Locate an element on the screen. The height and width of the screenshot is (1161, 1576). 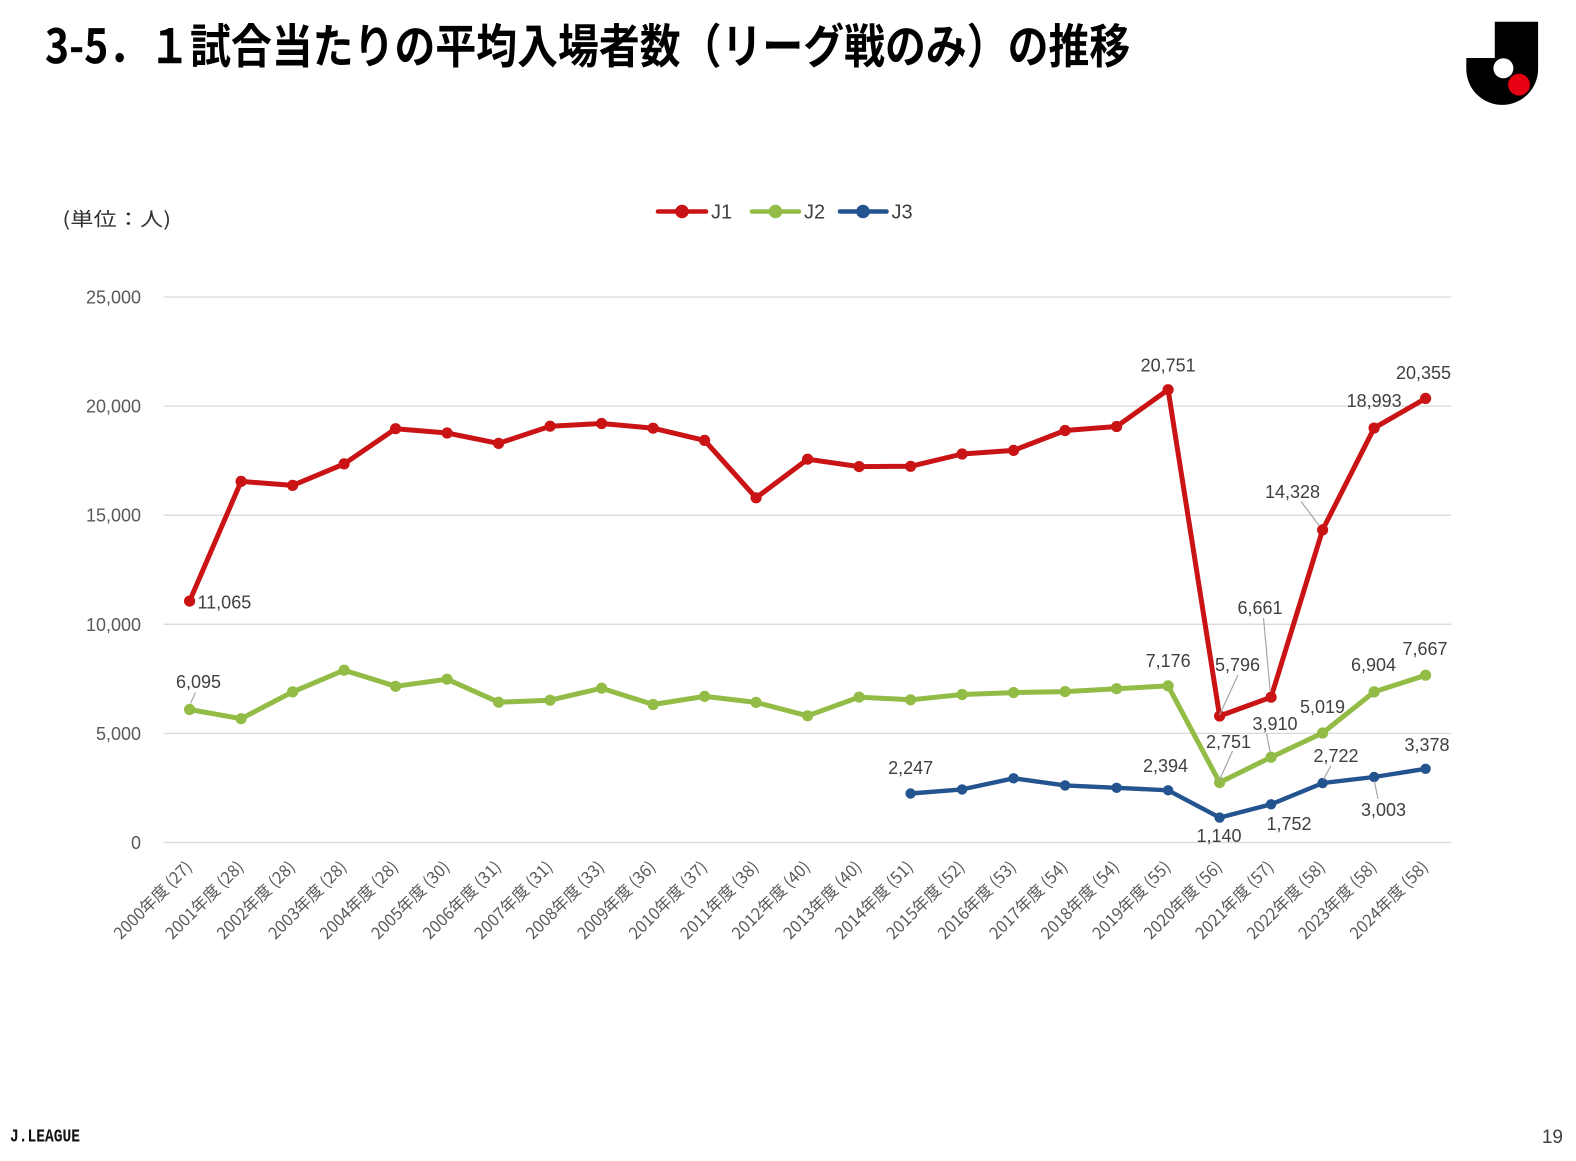
svg-text: 20,000 is located at coordinates (113, 407).